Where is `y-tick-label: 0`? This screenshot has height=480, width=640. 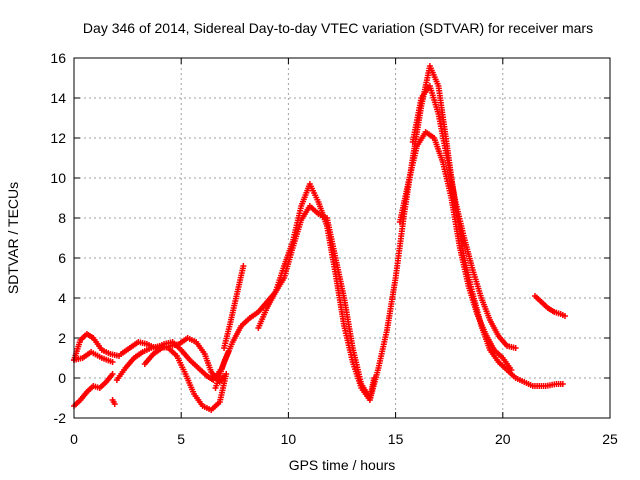
y-tick-label: 0 is located at coordinates (62, 378).